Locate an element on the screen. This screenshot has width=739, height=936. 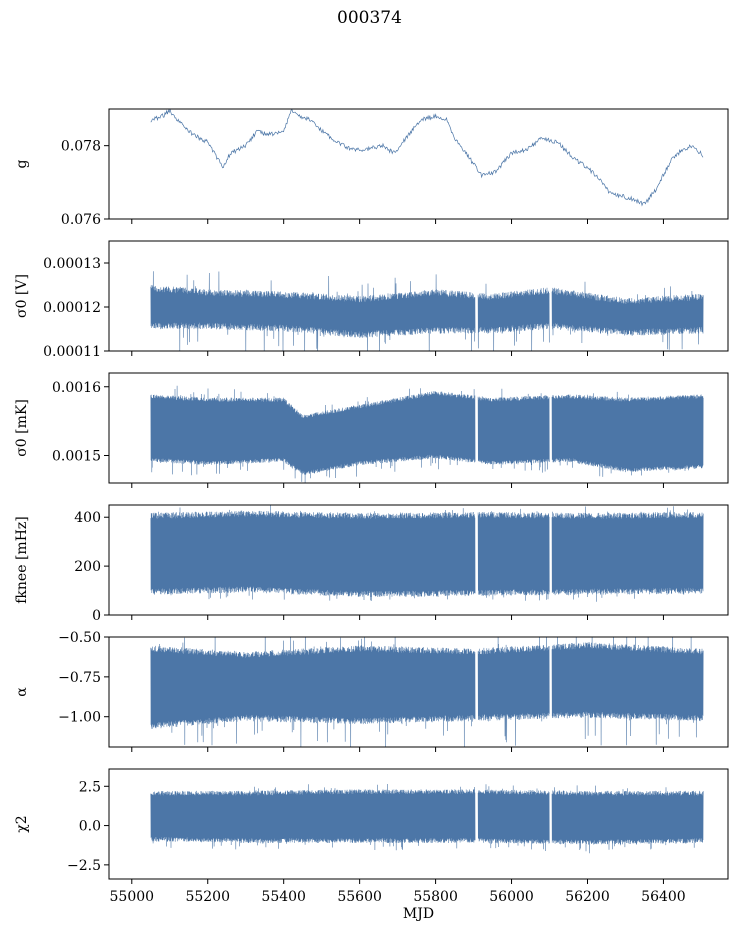
y-tick-label: −2.5 is located at coordinates (84, 866).